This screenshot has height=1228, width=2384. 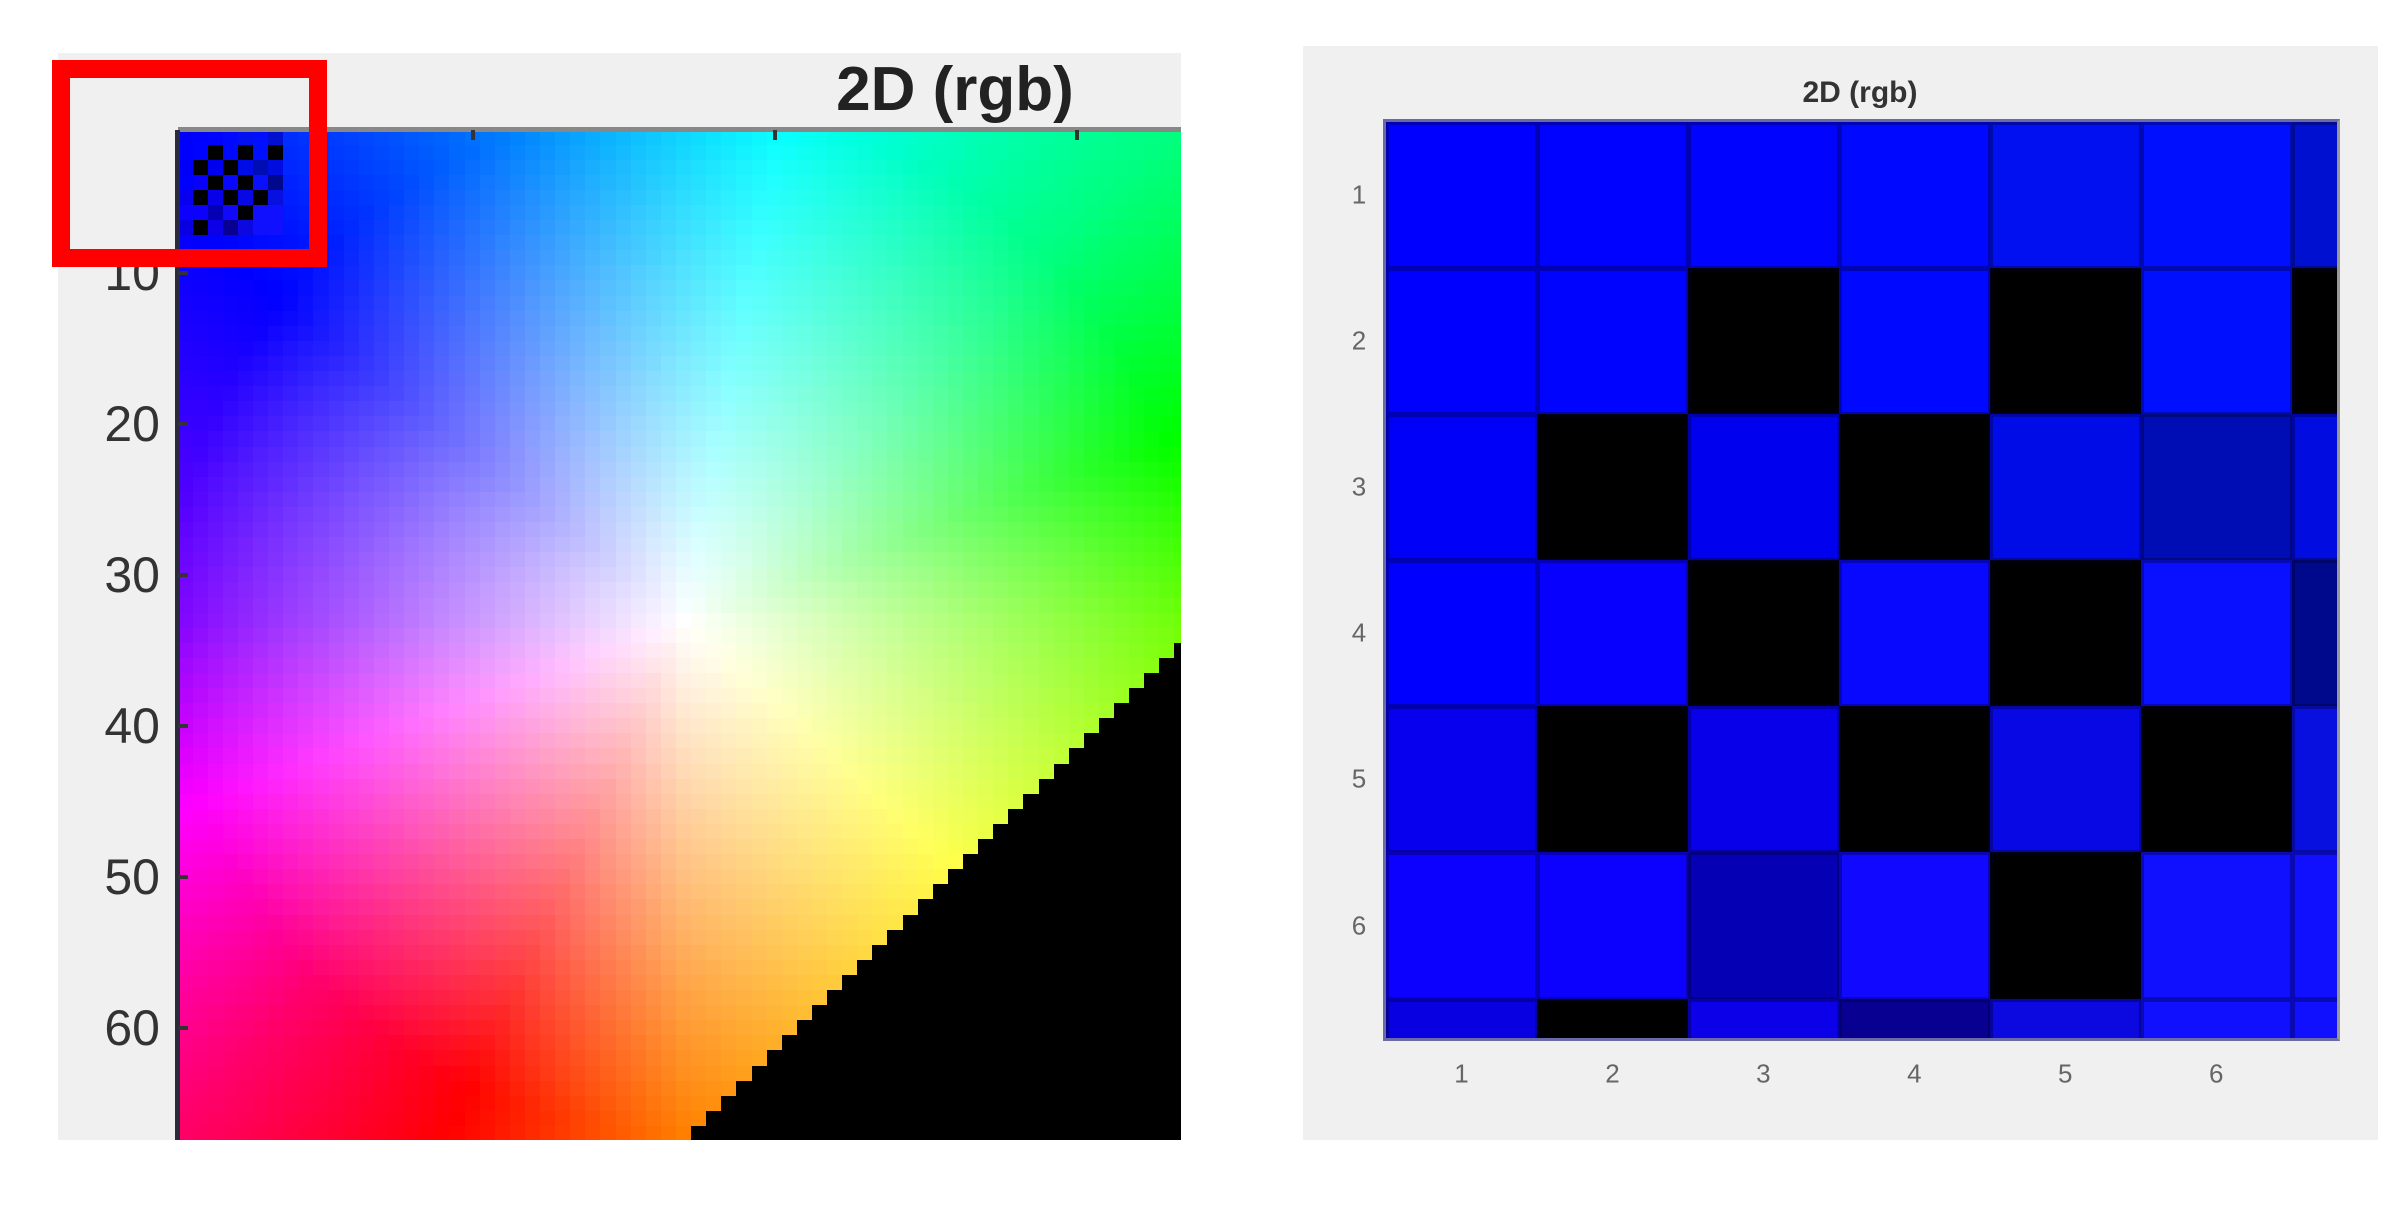 I want to click on left-chart-title: 2D (rgb), so click(x=955, y=89).